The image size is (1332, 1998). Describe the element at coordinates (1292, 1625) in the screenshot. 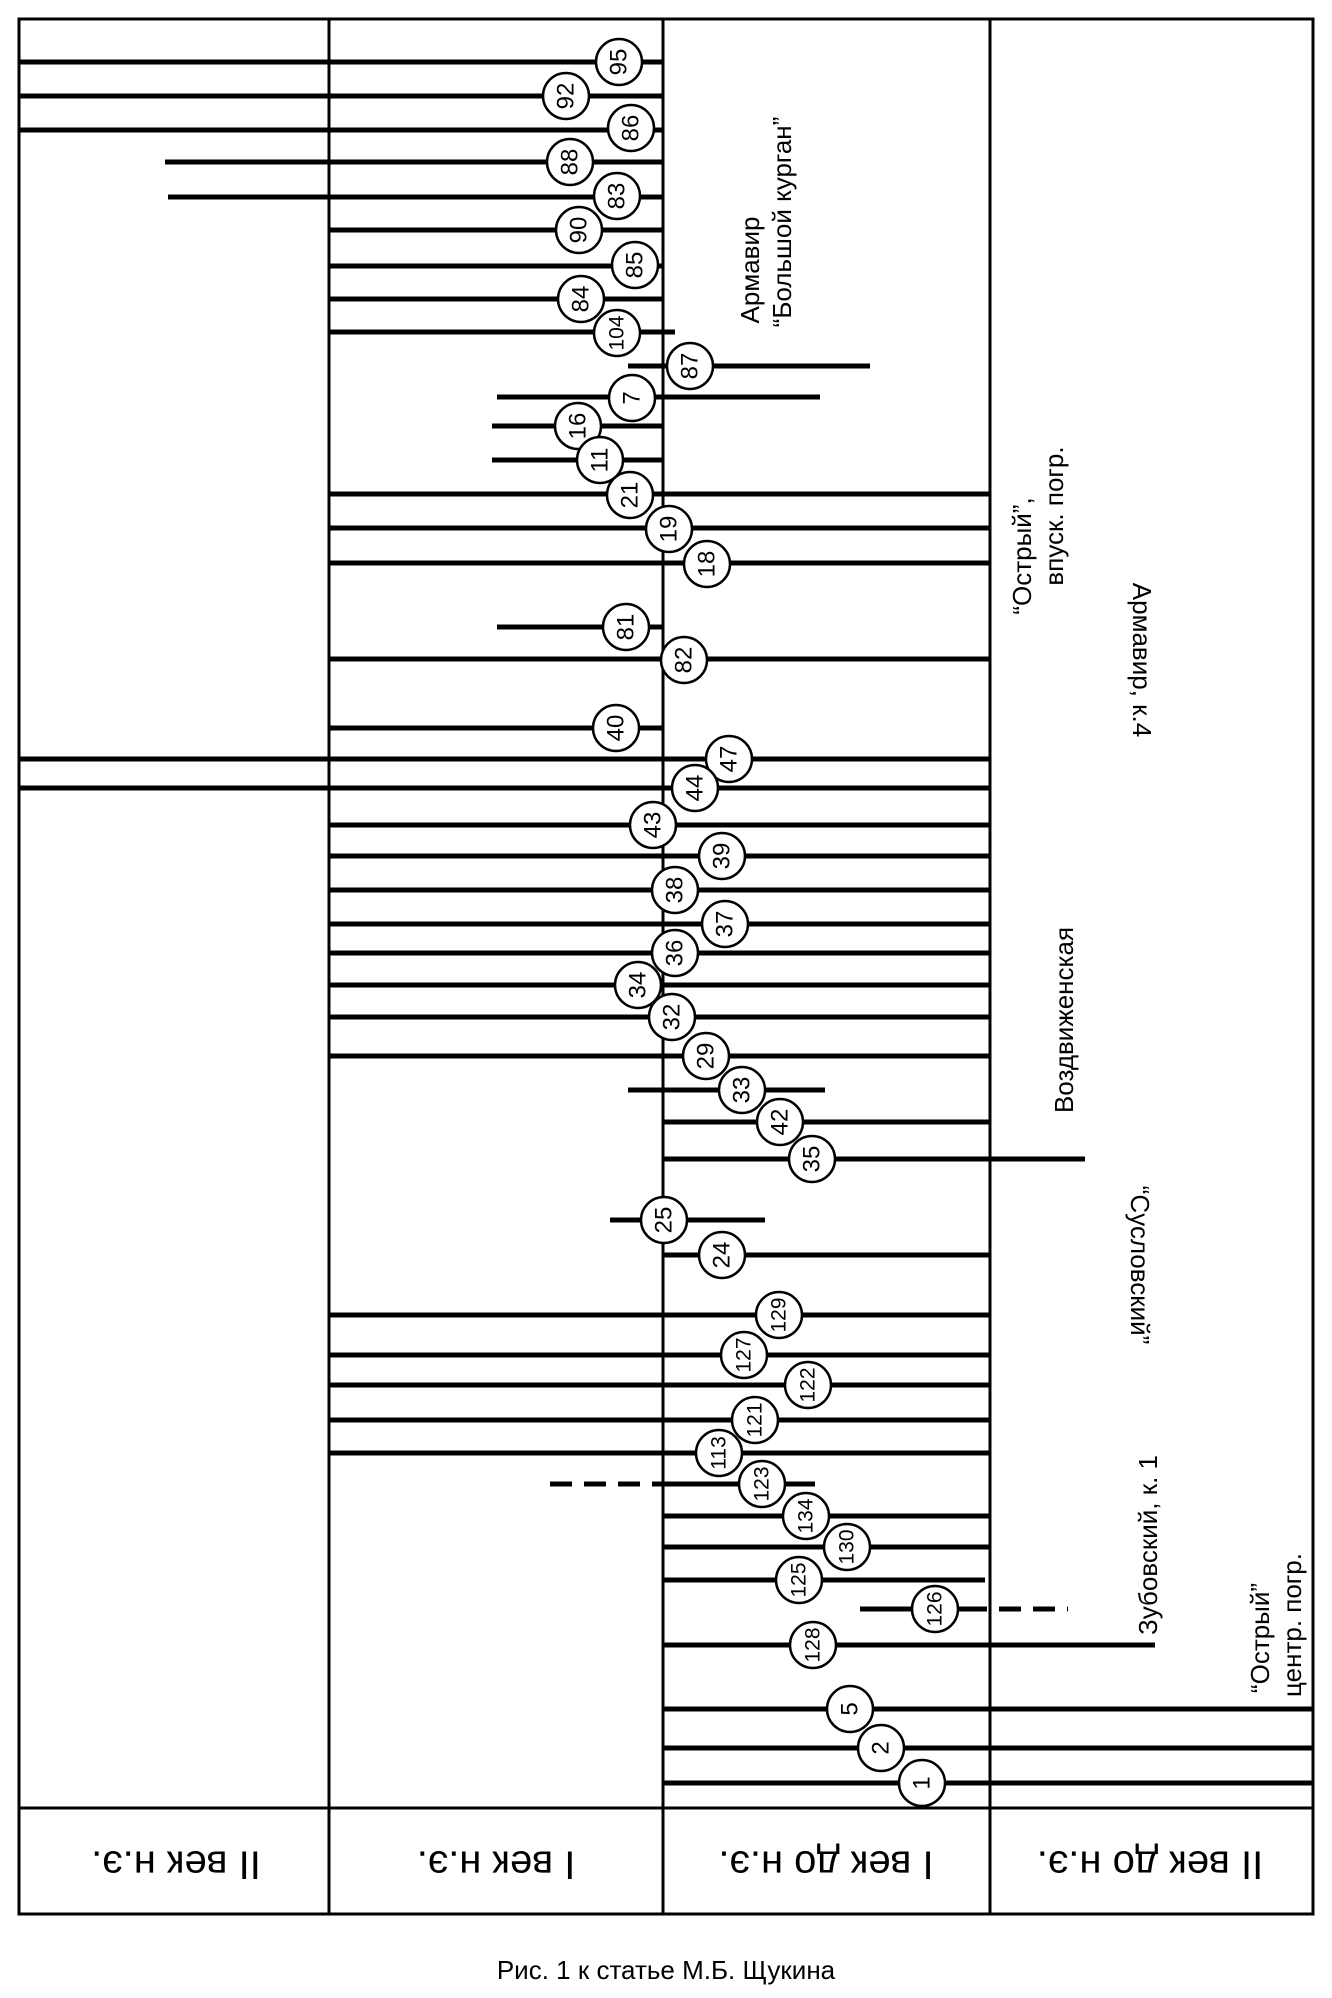

I see `label-ostry-centr-2: центр. погр.` at that location.